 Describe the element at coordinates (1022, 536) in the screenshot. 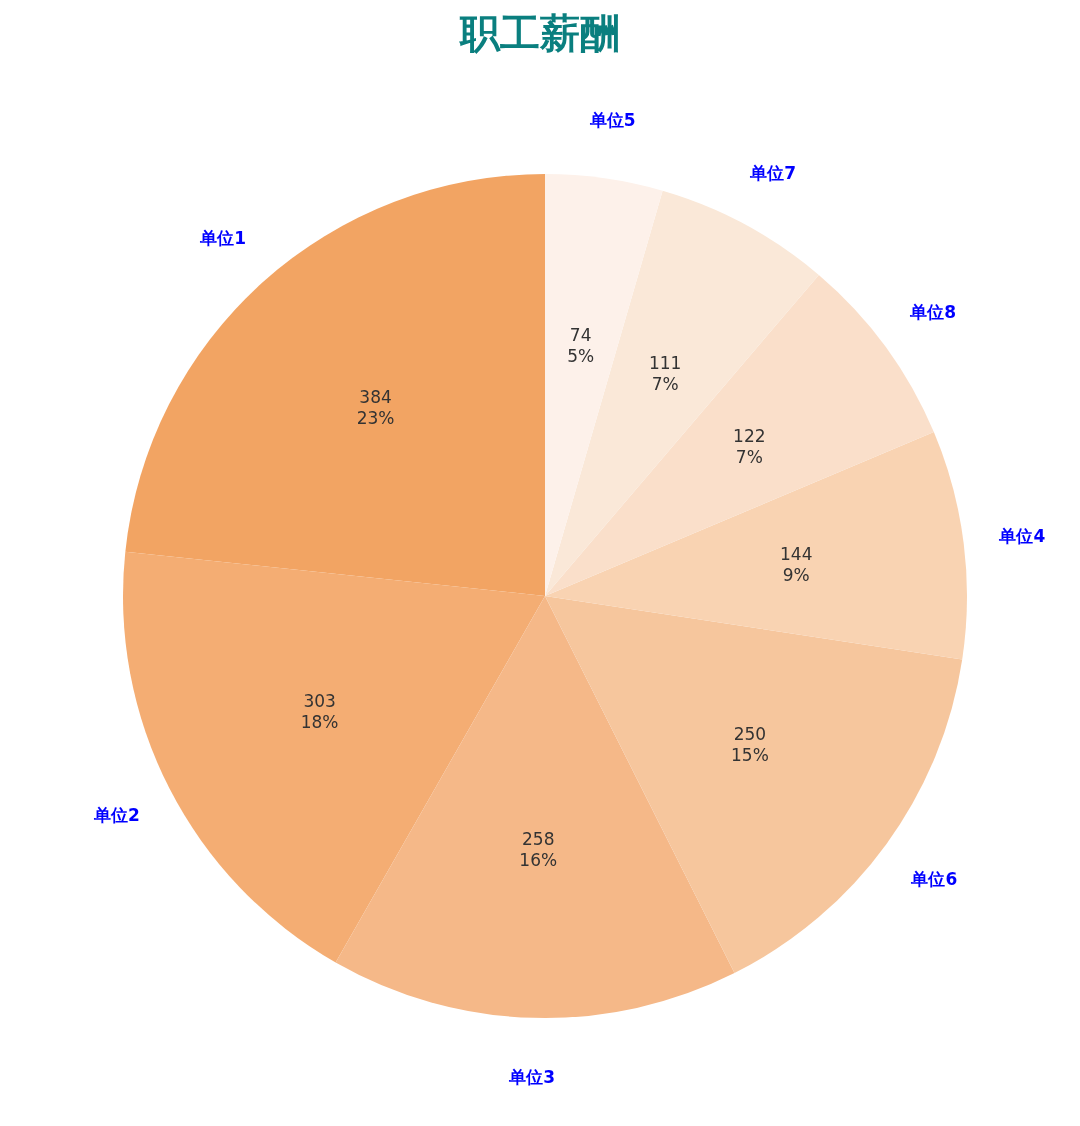

I see `slice-label: 单位4` at that location.